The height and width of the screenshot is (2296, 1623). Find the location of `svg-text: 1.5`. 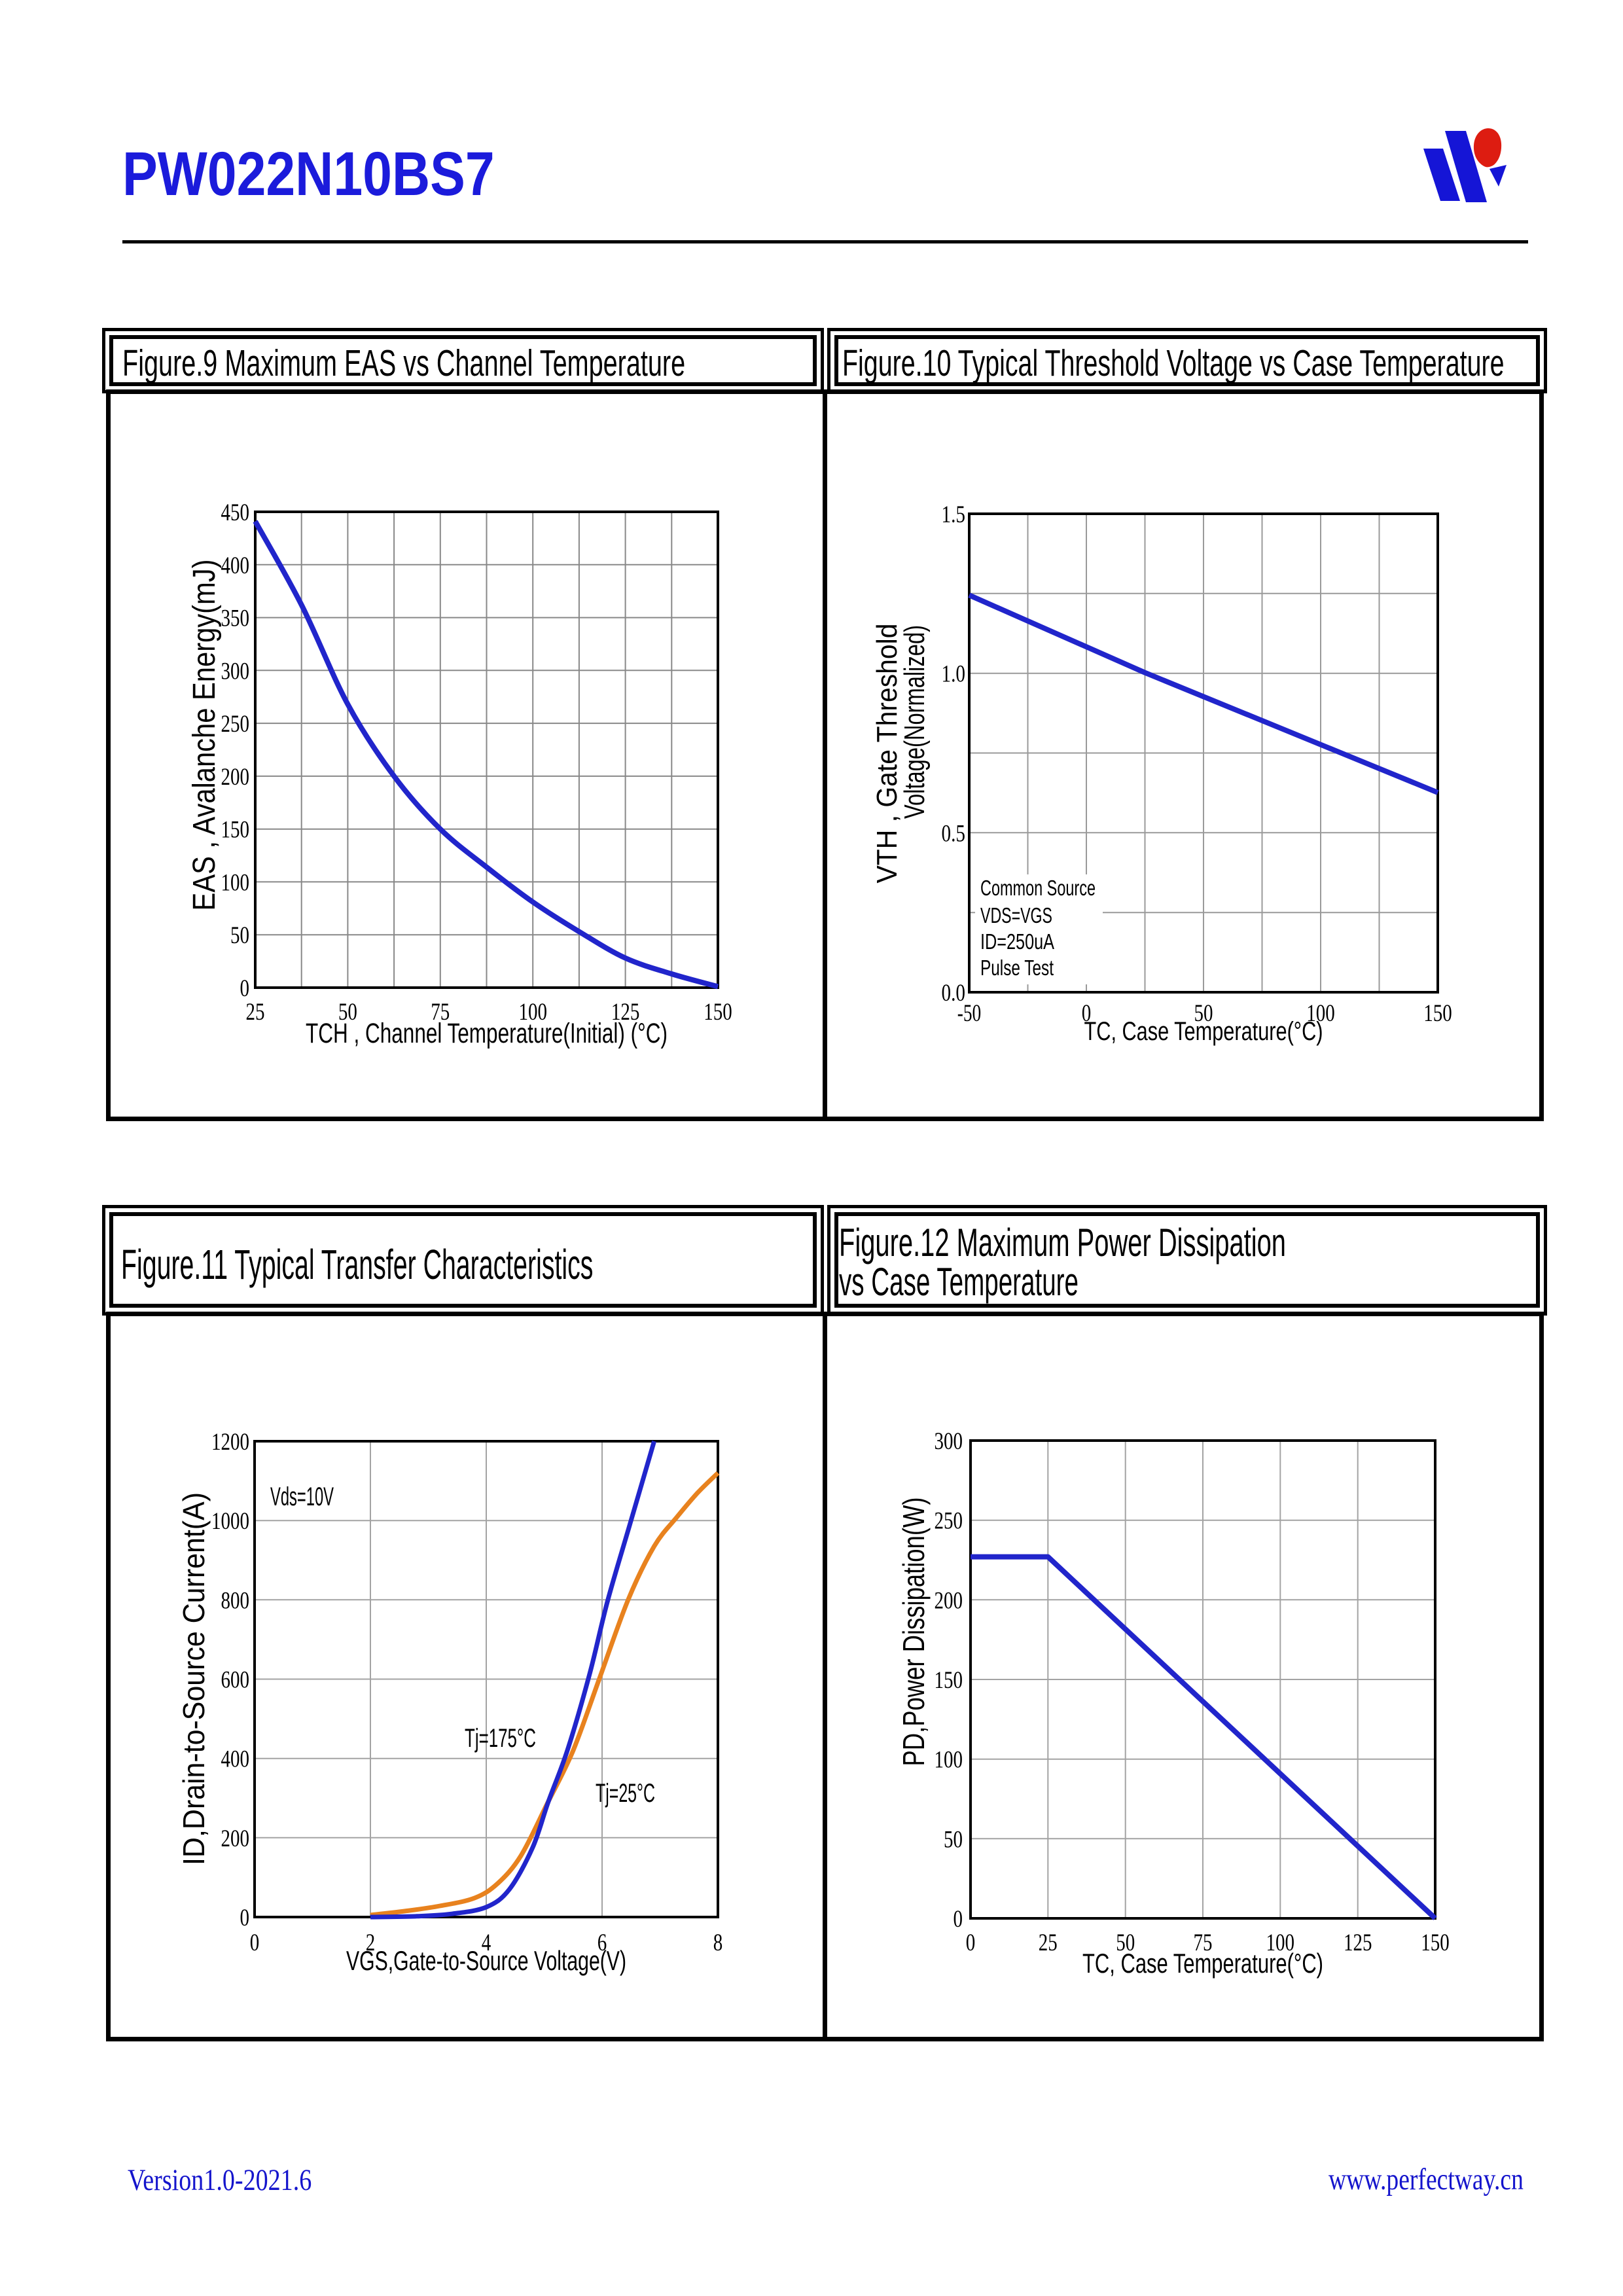

svg-text: 1.5 is located at coordinates (954, 514).